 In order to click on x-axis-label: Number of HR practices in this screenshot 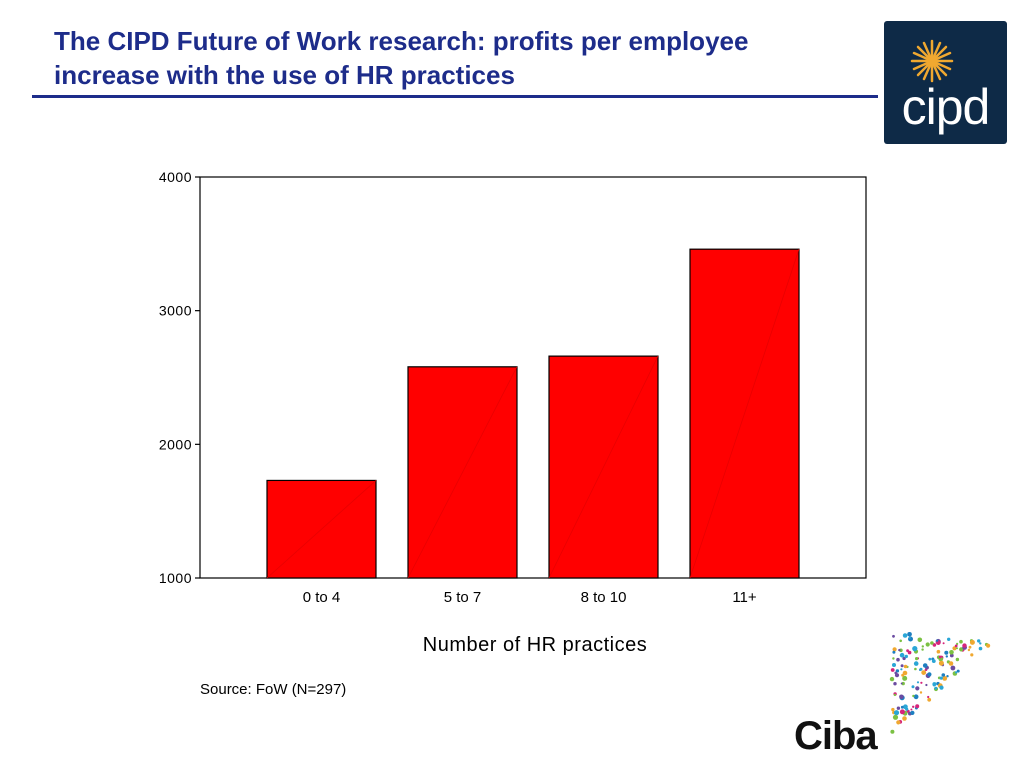, I will do `click(535, 645)`.